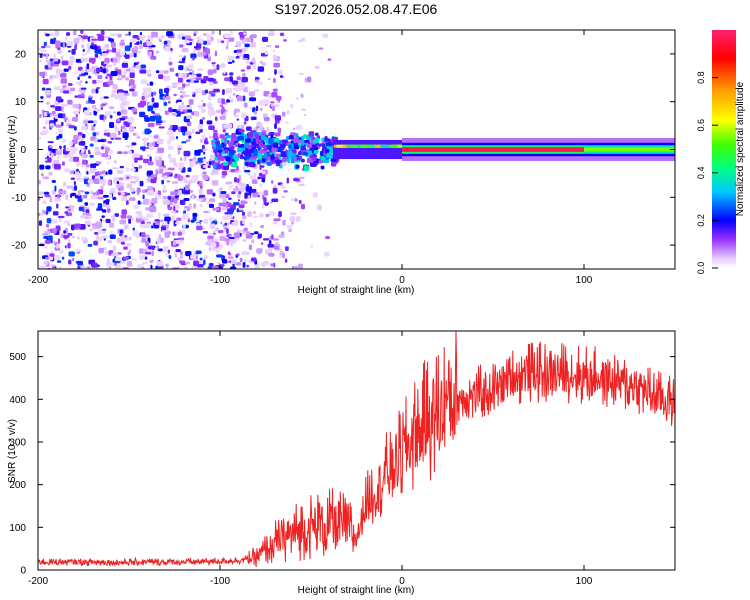 This screenshot has width=750, height=600. Describe the element at coordinates (701, 220) in the screenshot. I see `colorbar-tick-label: 0.2` at that location.